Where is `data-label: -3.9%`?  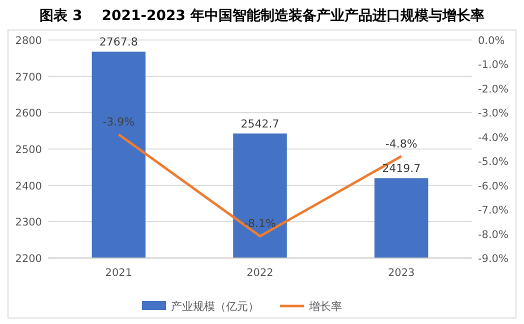
data-label: -3.9% is located at coordinates (118, 121).